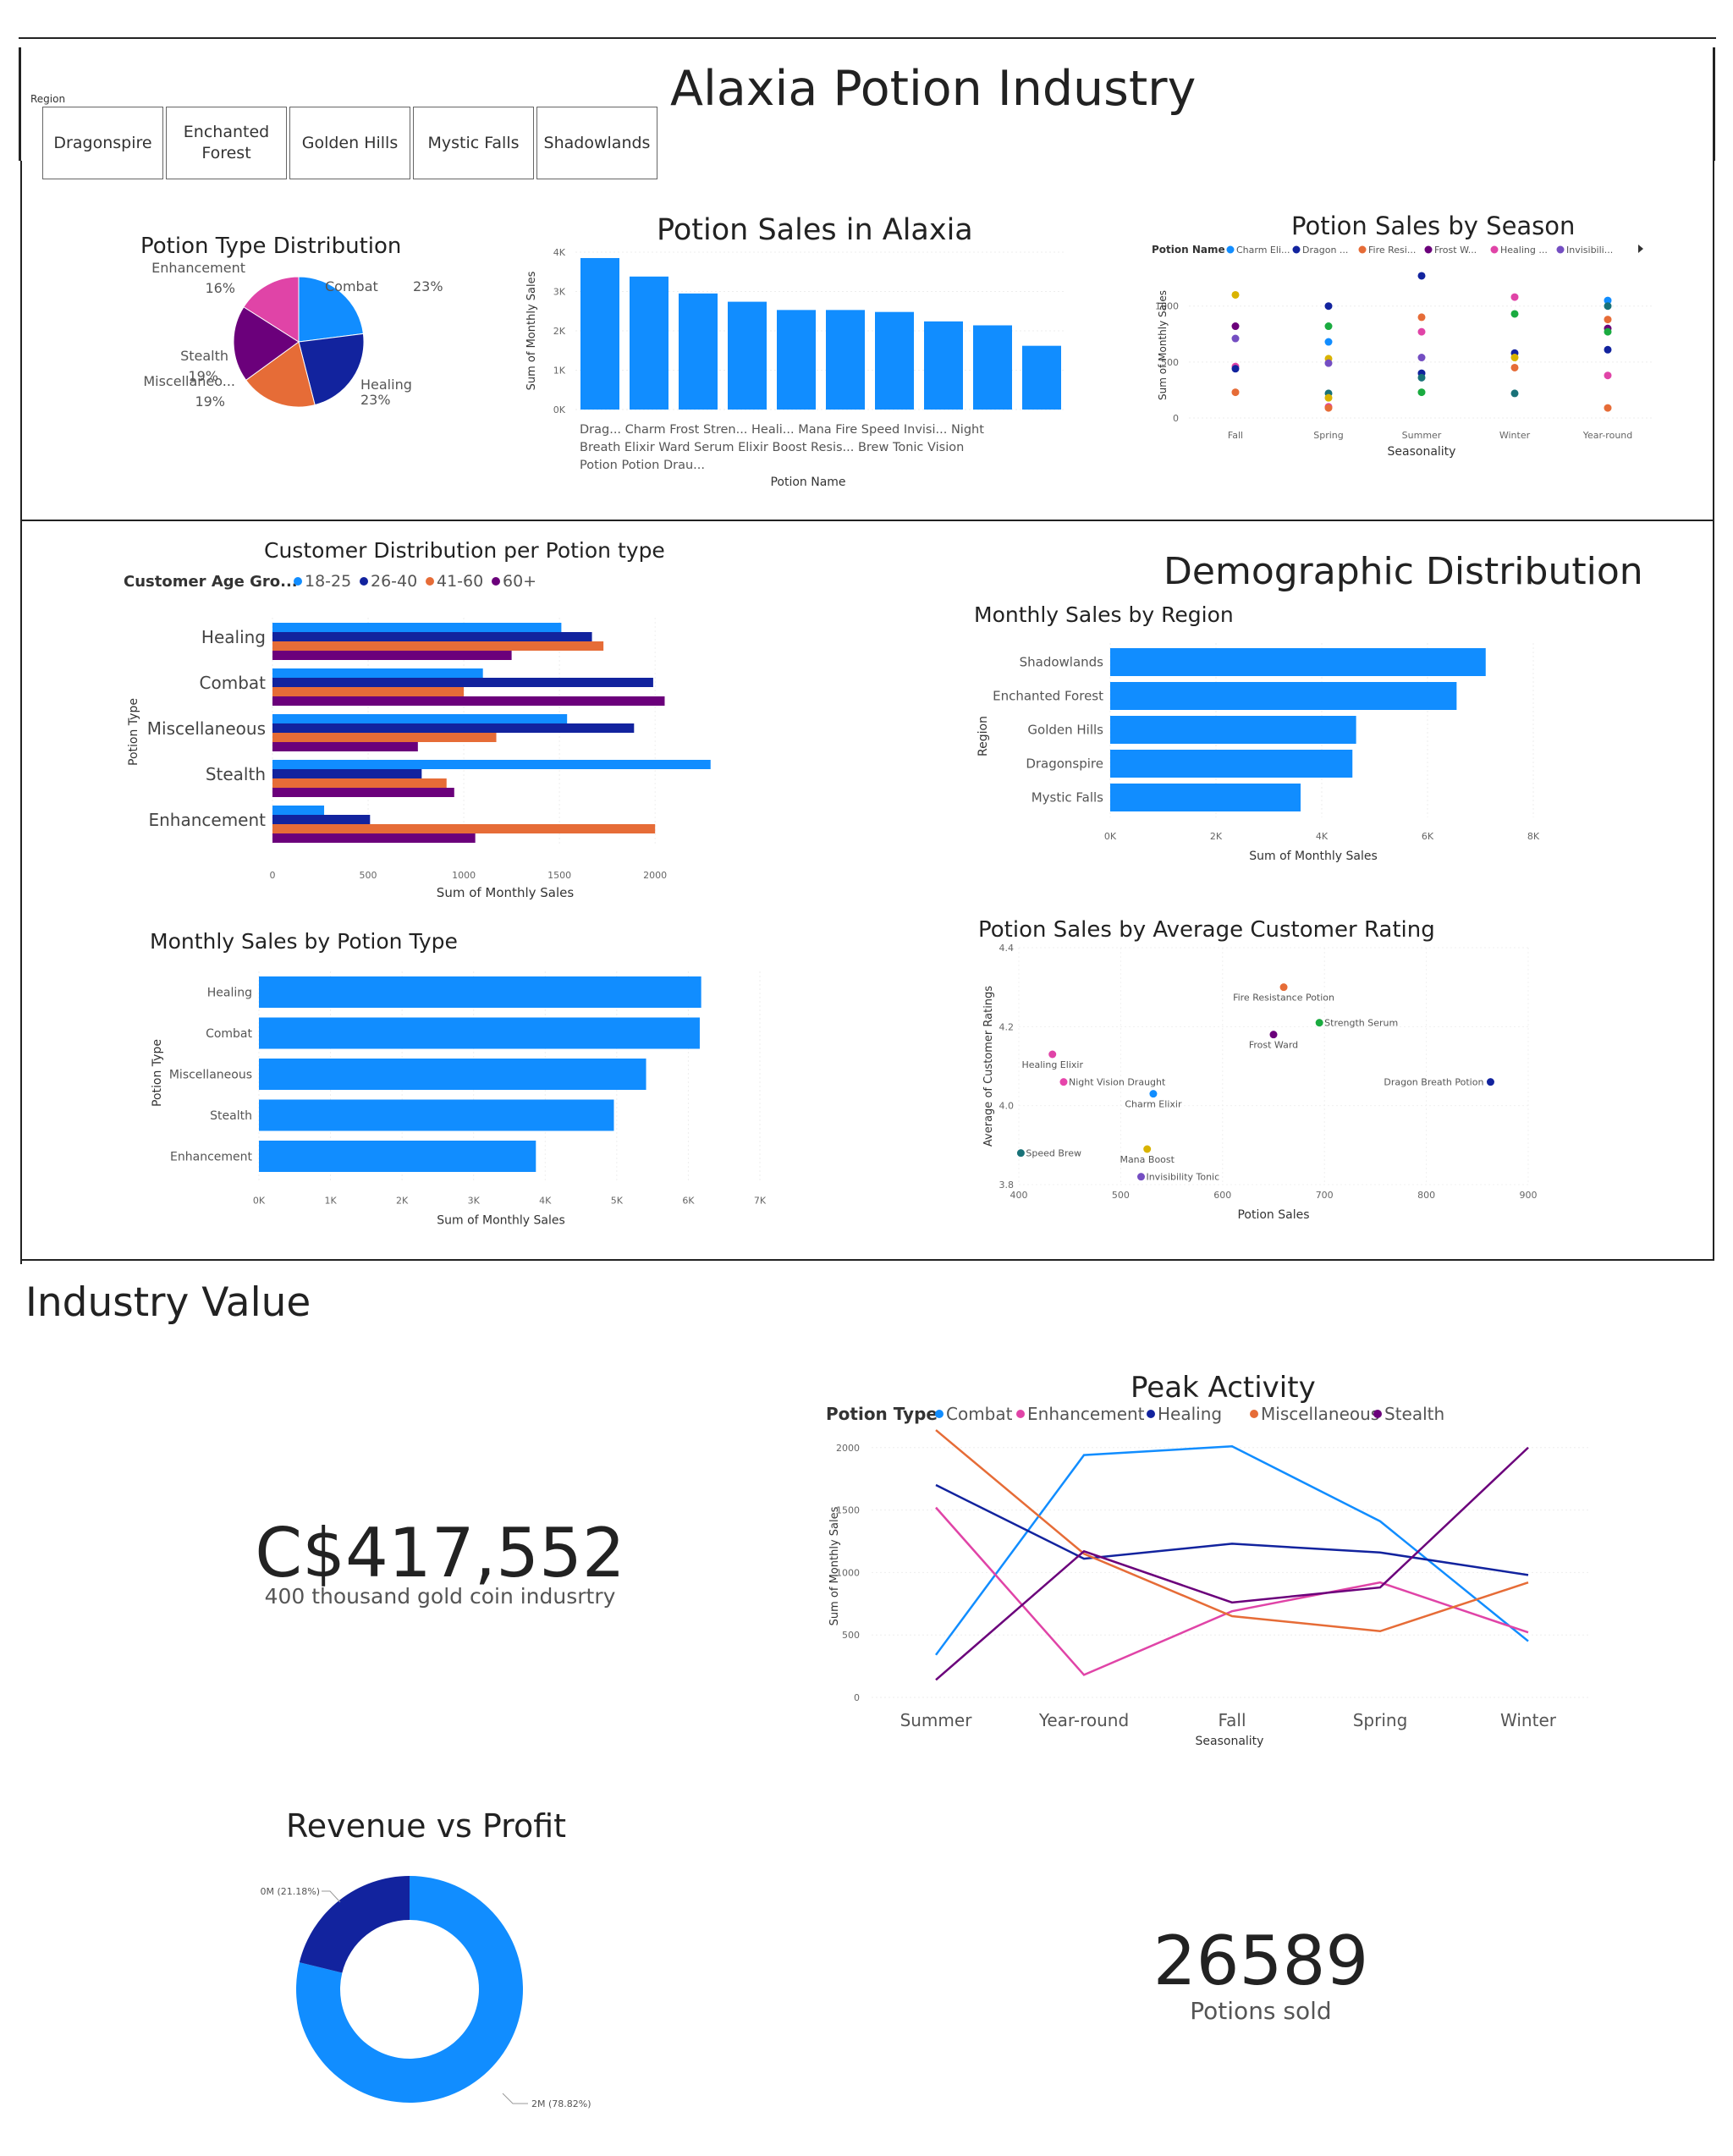 This screenshot has height=2156, width=1733. Describe the element at coordinates (1533, 836) in the screenshot. I see `x-tick-label: 8K` at that location.